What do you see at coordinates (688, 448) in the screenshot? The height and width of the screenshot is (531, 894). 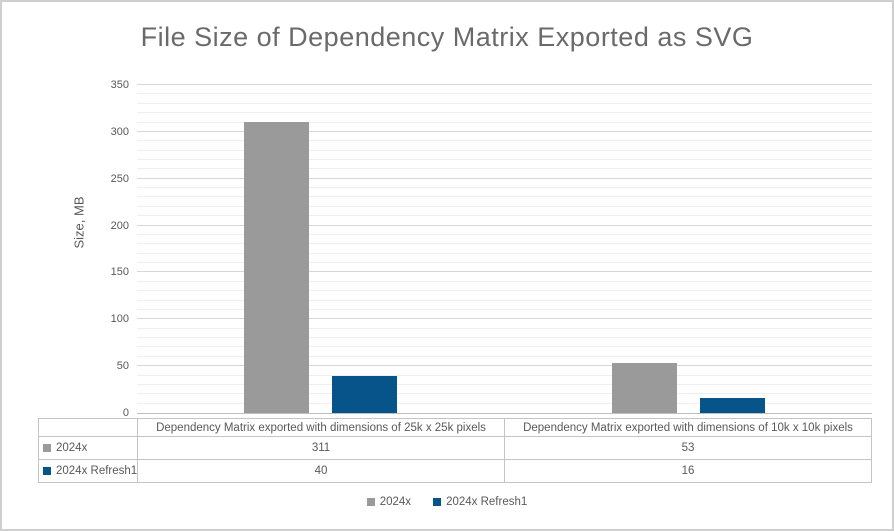 I see `value-cell: 53` at bounding box center [688, 448].